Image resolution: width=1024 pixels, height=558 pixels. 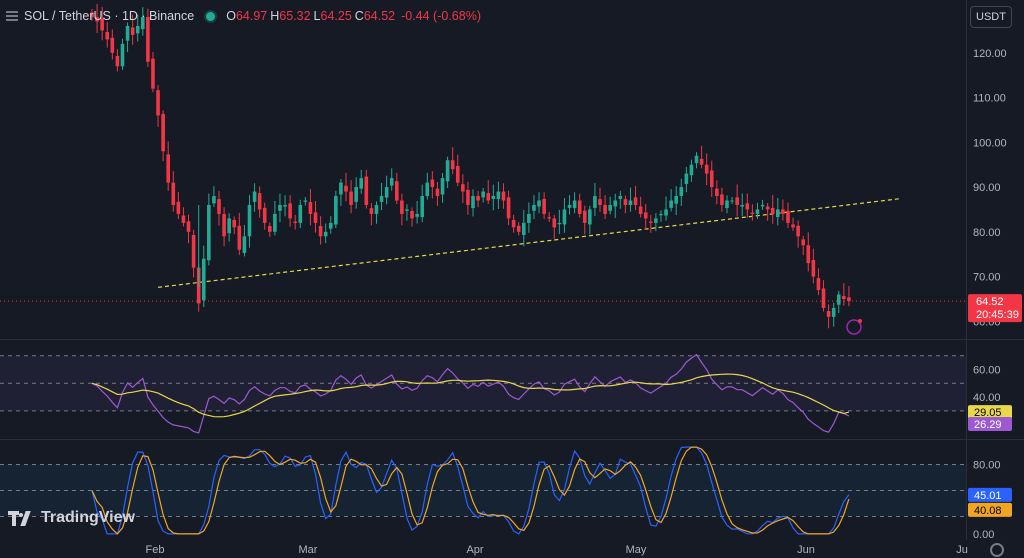 I want to click on stoch-d-badge, so click(x=990, y=509).